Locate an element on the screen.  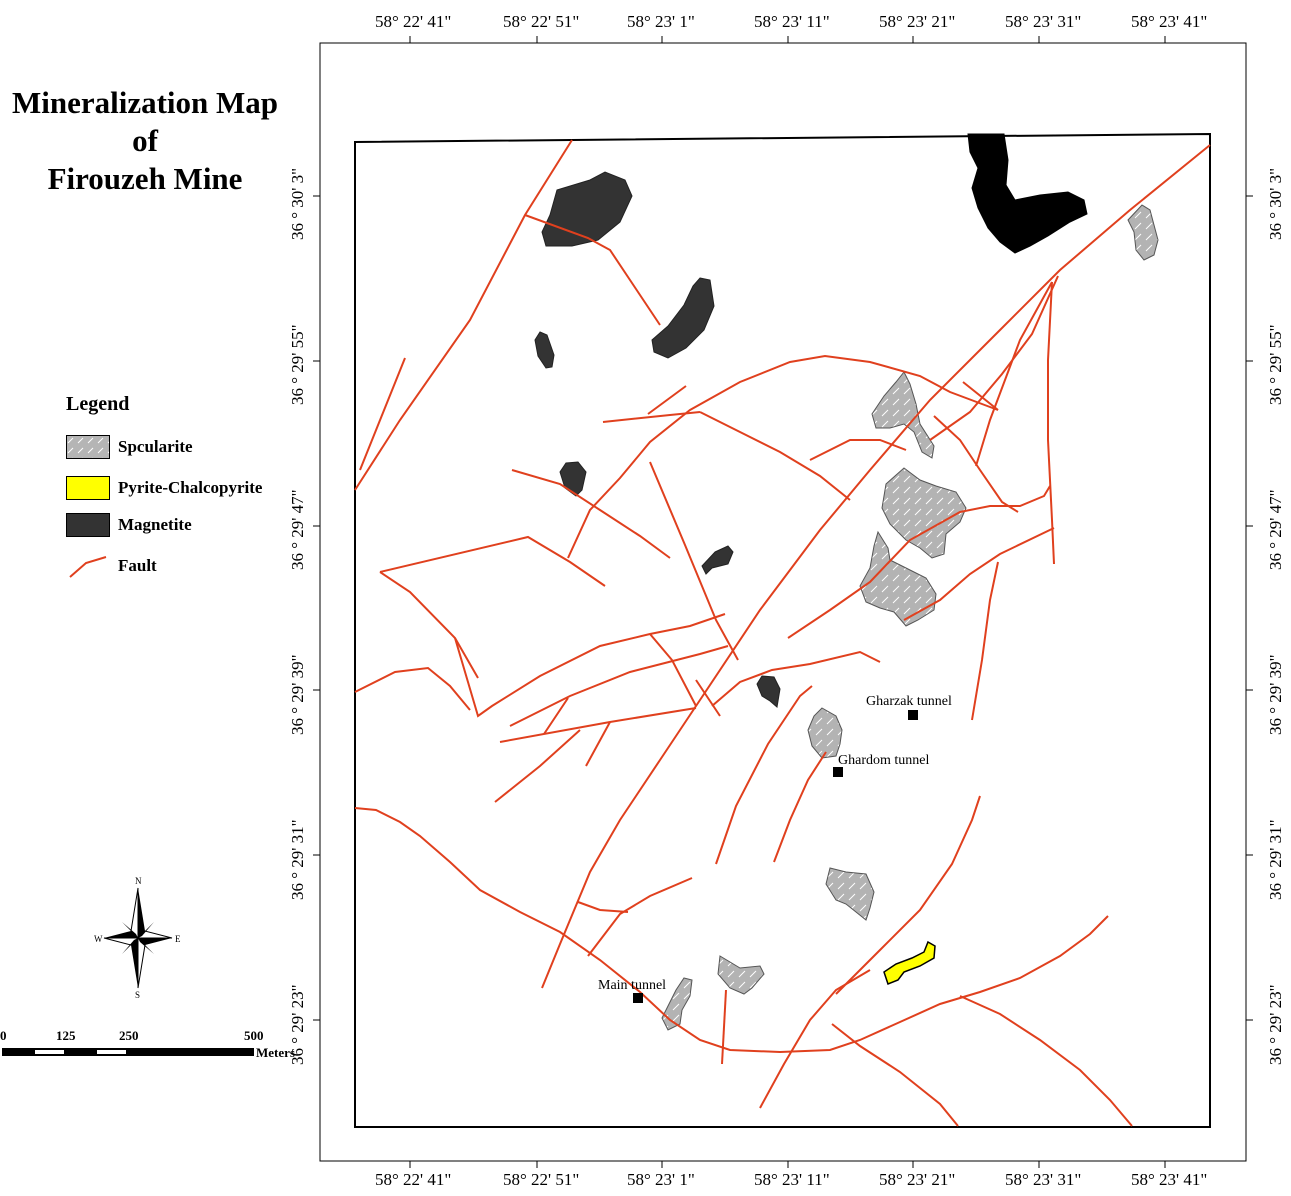
lon-bottom-5: 58° 23' 21" is located at coordinates (917, 1179).